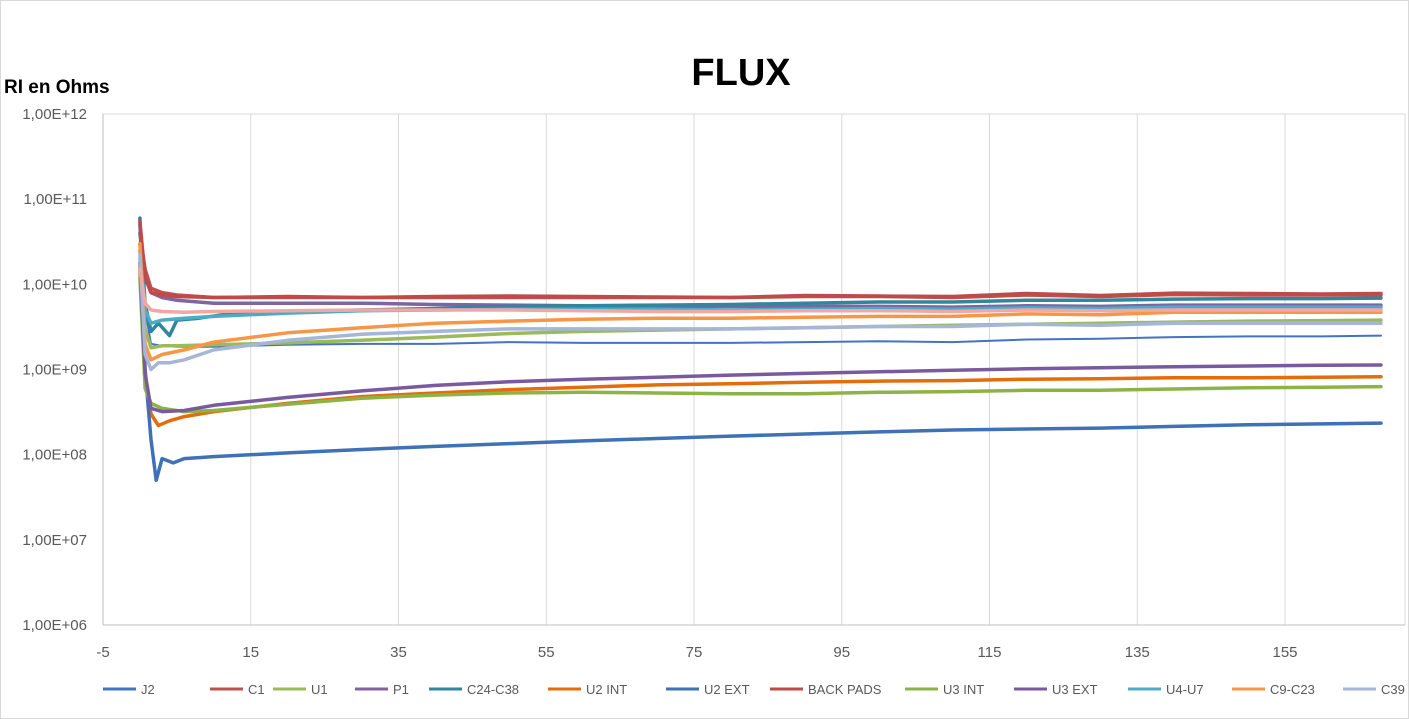 Image resolution: width=1409 pixels, height=719 pixels. I want to click on y-tick-label: 1,00E+06, so click(54, 625).